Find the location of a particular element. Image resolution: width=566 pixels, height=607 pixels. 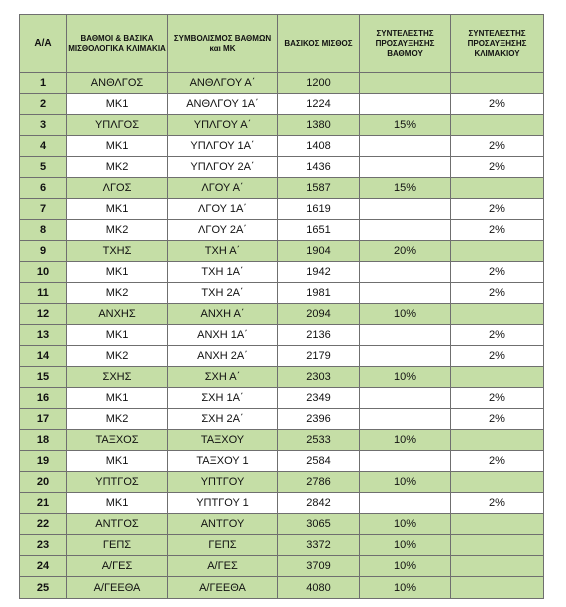

row-number-cell: 5 is located at coordinates (43, 167).